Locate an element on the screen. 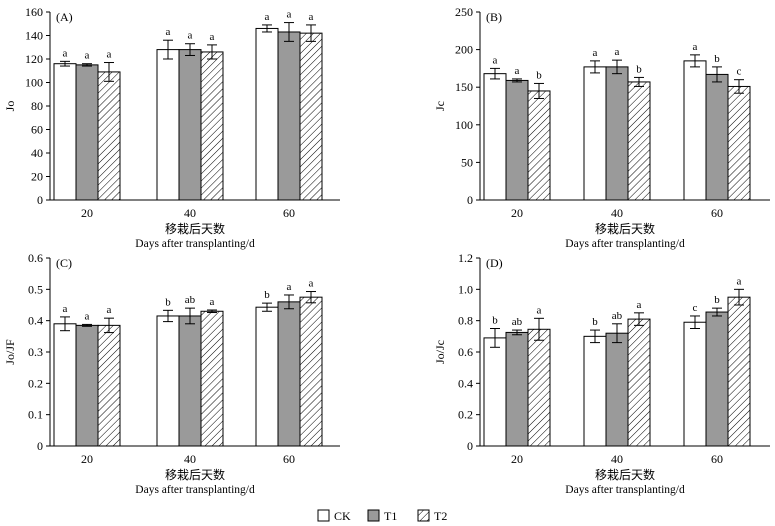  legend-swatch-t2 is located at coordinates (423, 515).